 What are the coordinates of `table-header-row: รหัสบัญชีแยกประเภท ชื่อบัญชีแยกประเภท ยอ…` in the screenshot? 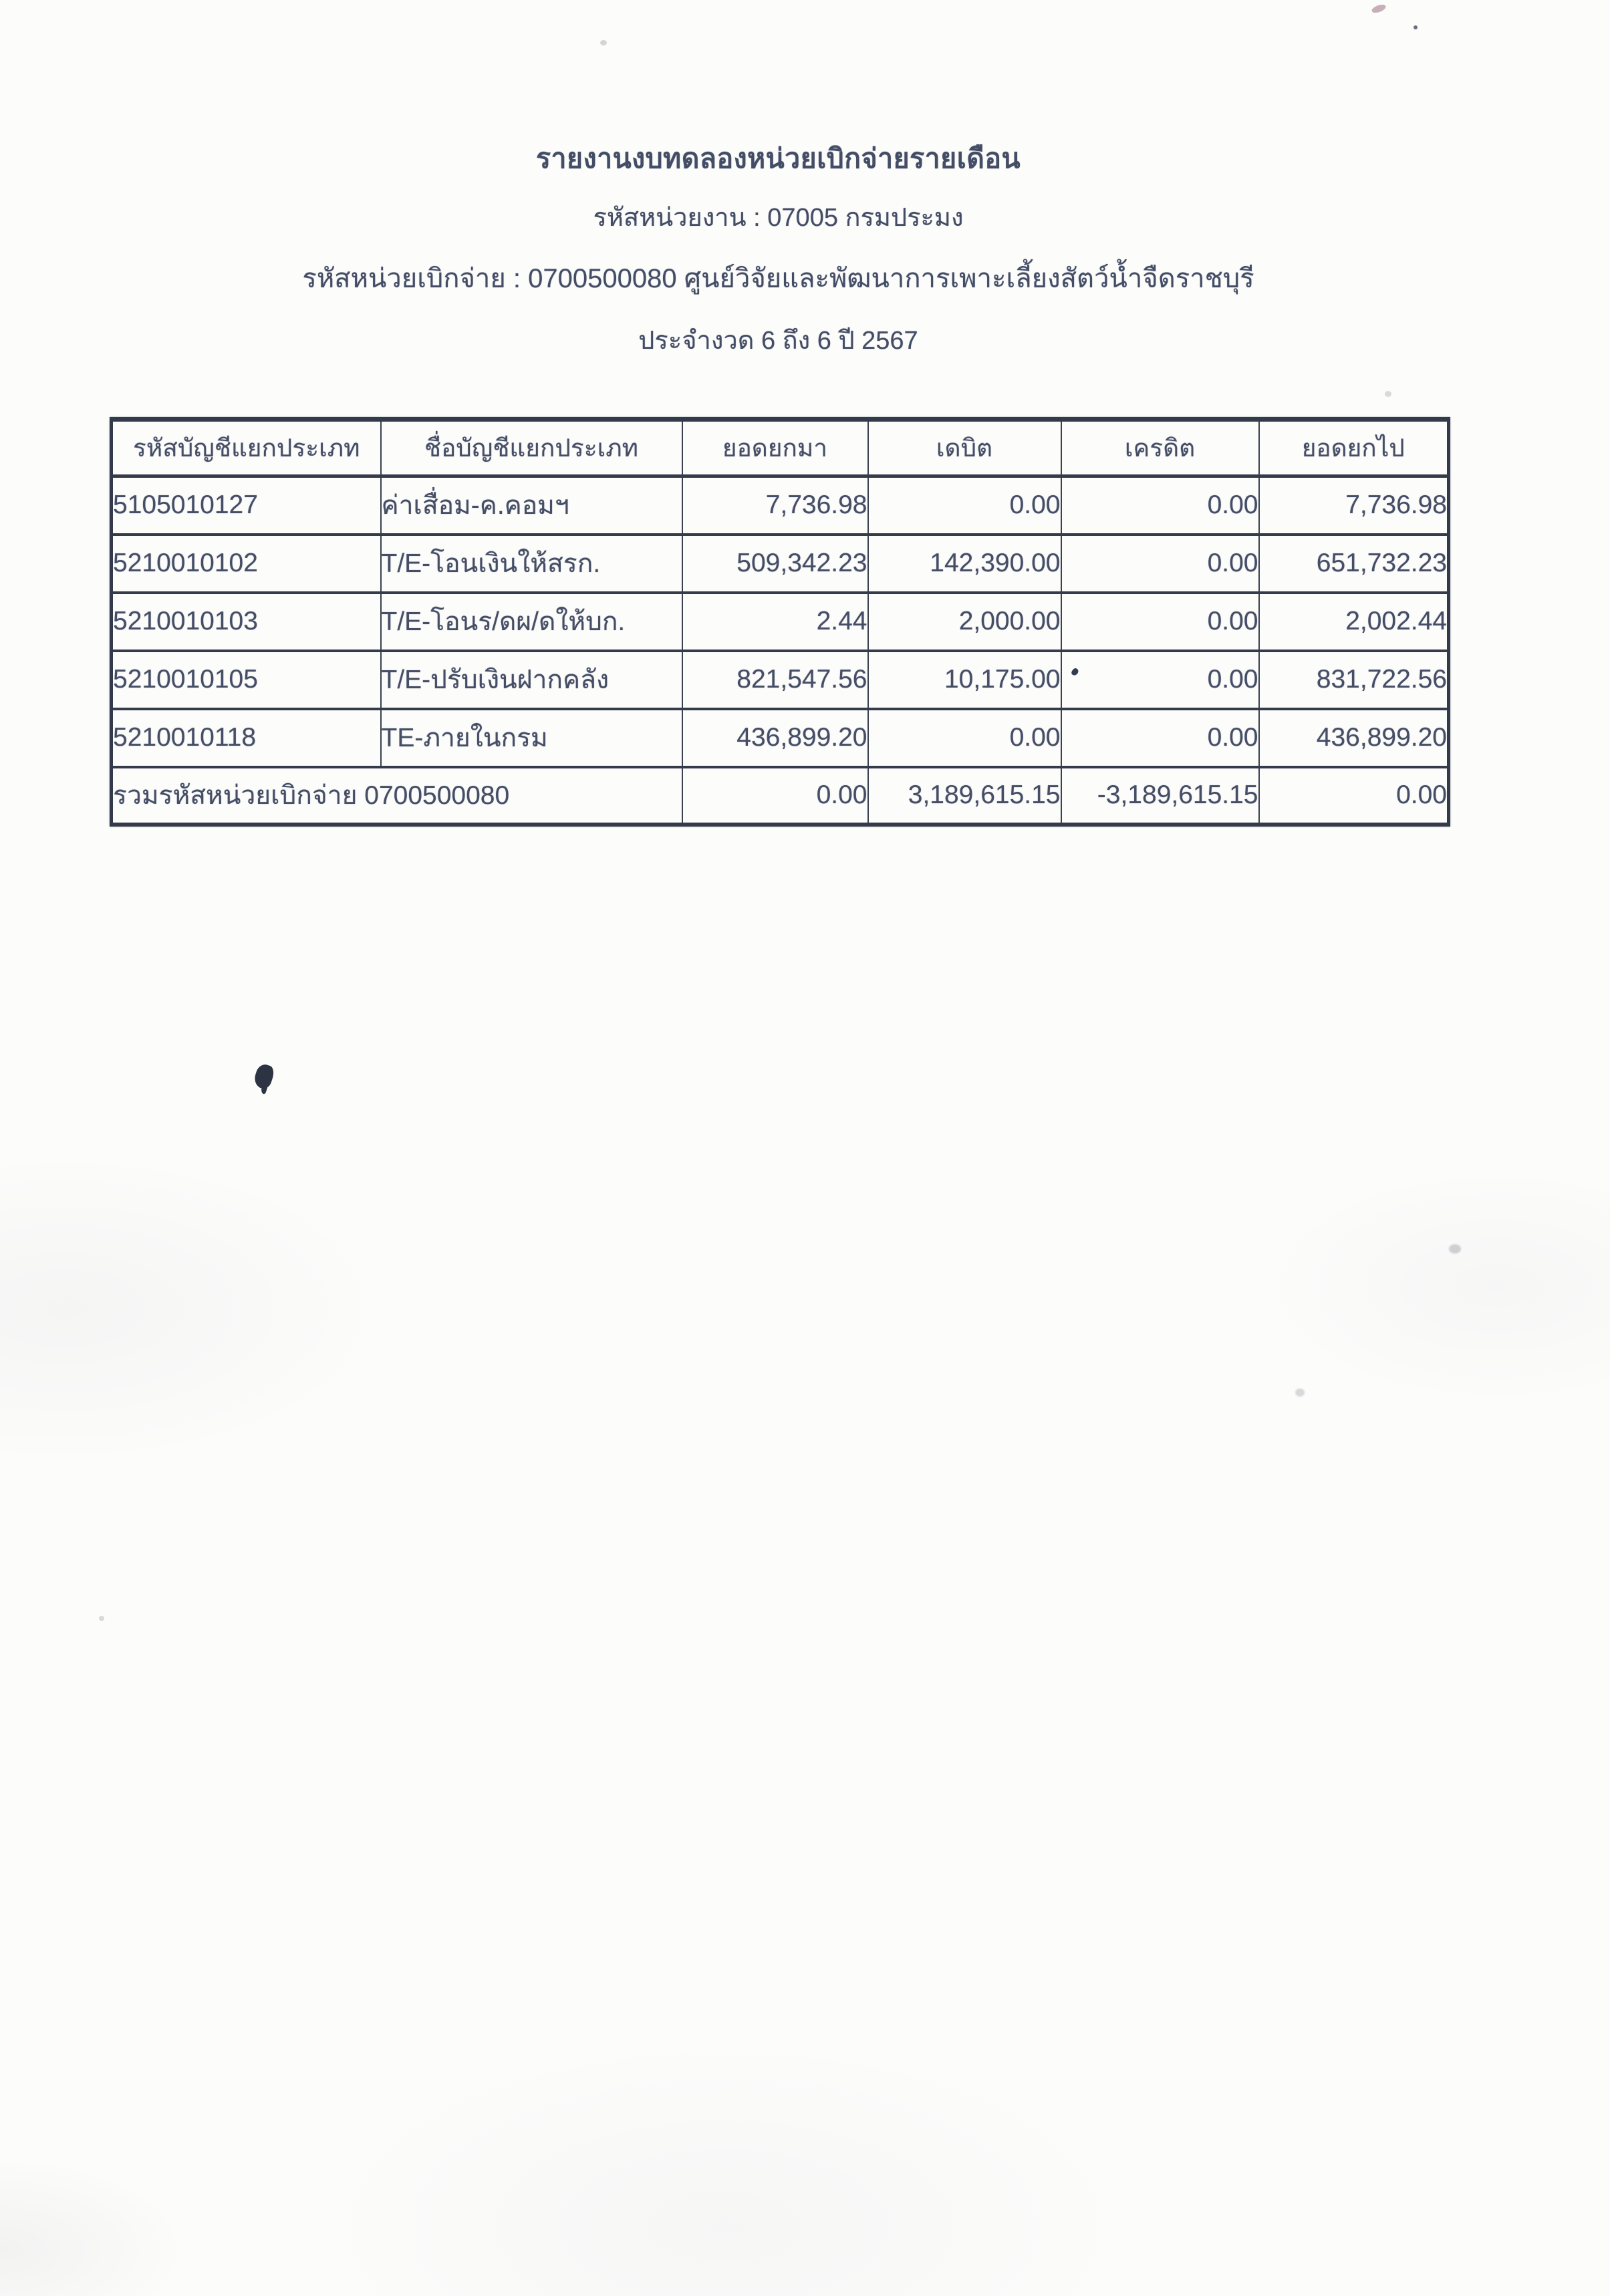 It's located at (780, 448).